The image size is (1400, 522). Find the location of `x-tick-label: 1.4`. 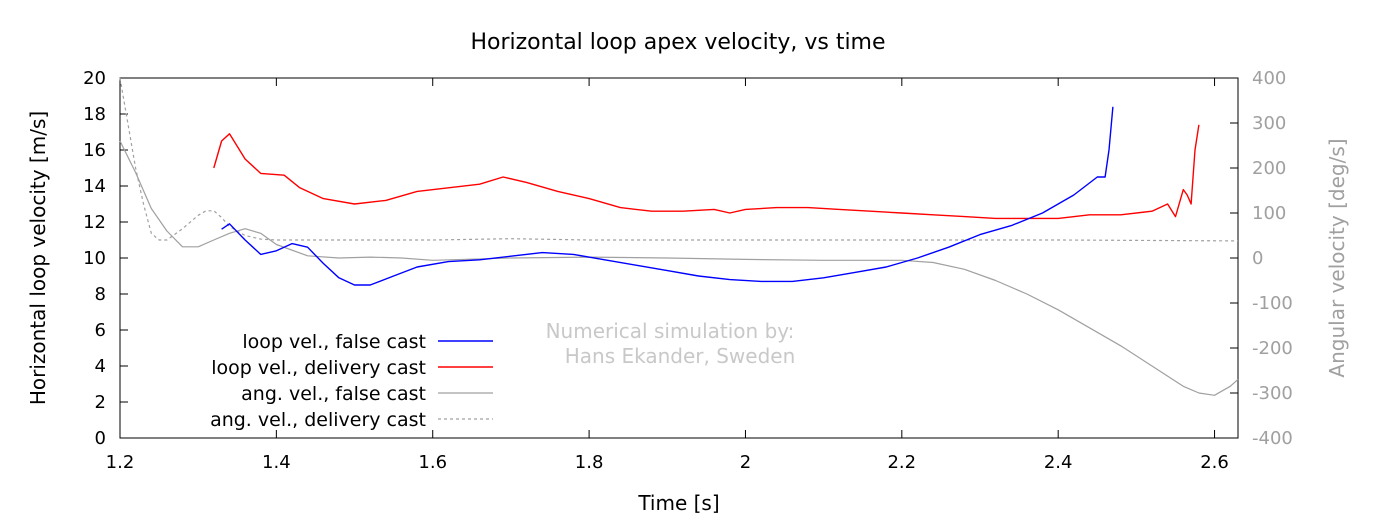

x-tick-label: 1.4 is located at coordinates (276, 462).